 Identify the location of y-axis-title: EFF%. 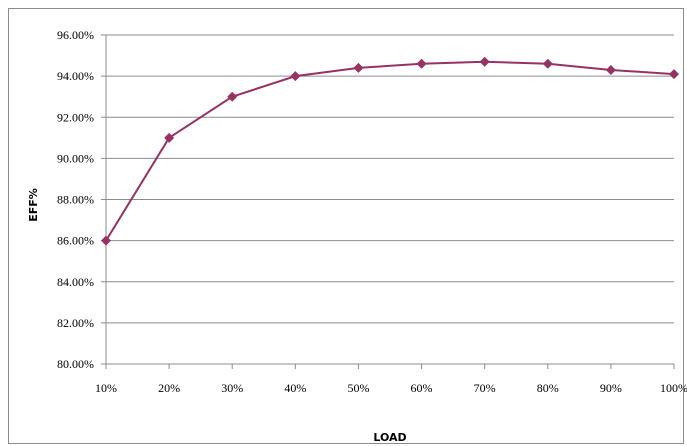
(33, 205).